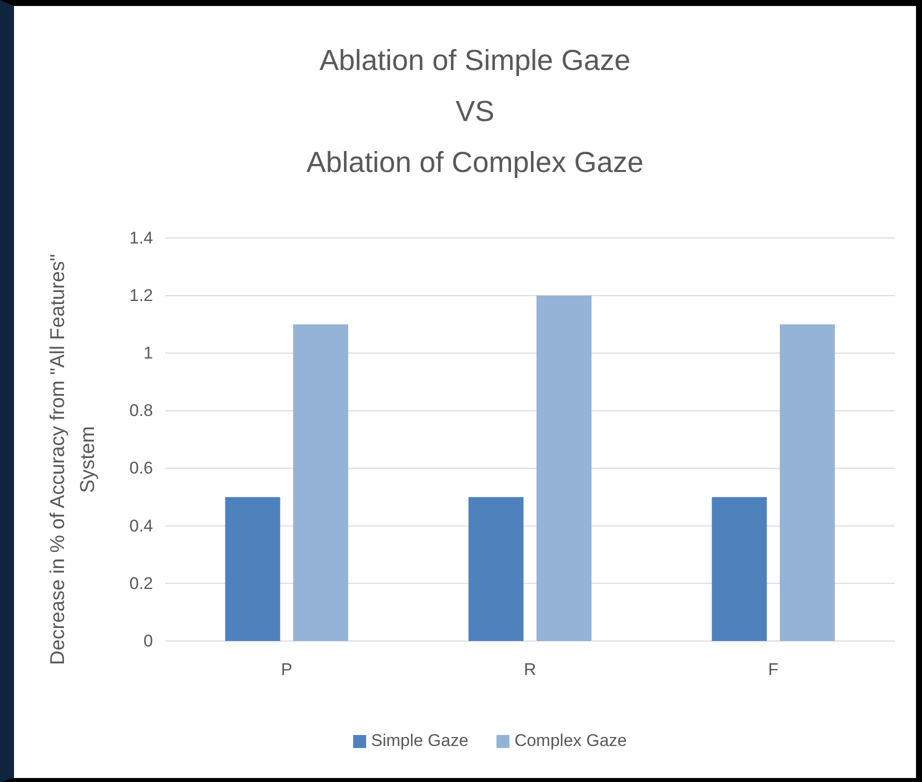 The image size is (922, 782). Describe the element at coordinates (141, 468) in the screenshot. I see `y-tick-label: 0.6` at that location.